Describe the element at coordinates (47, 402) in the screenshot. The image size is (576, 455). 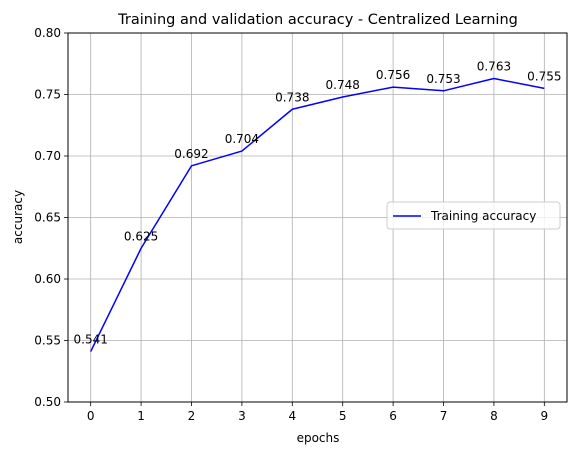
I see `y-tick-label: 0.50` at that location.